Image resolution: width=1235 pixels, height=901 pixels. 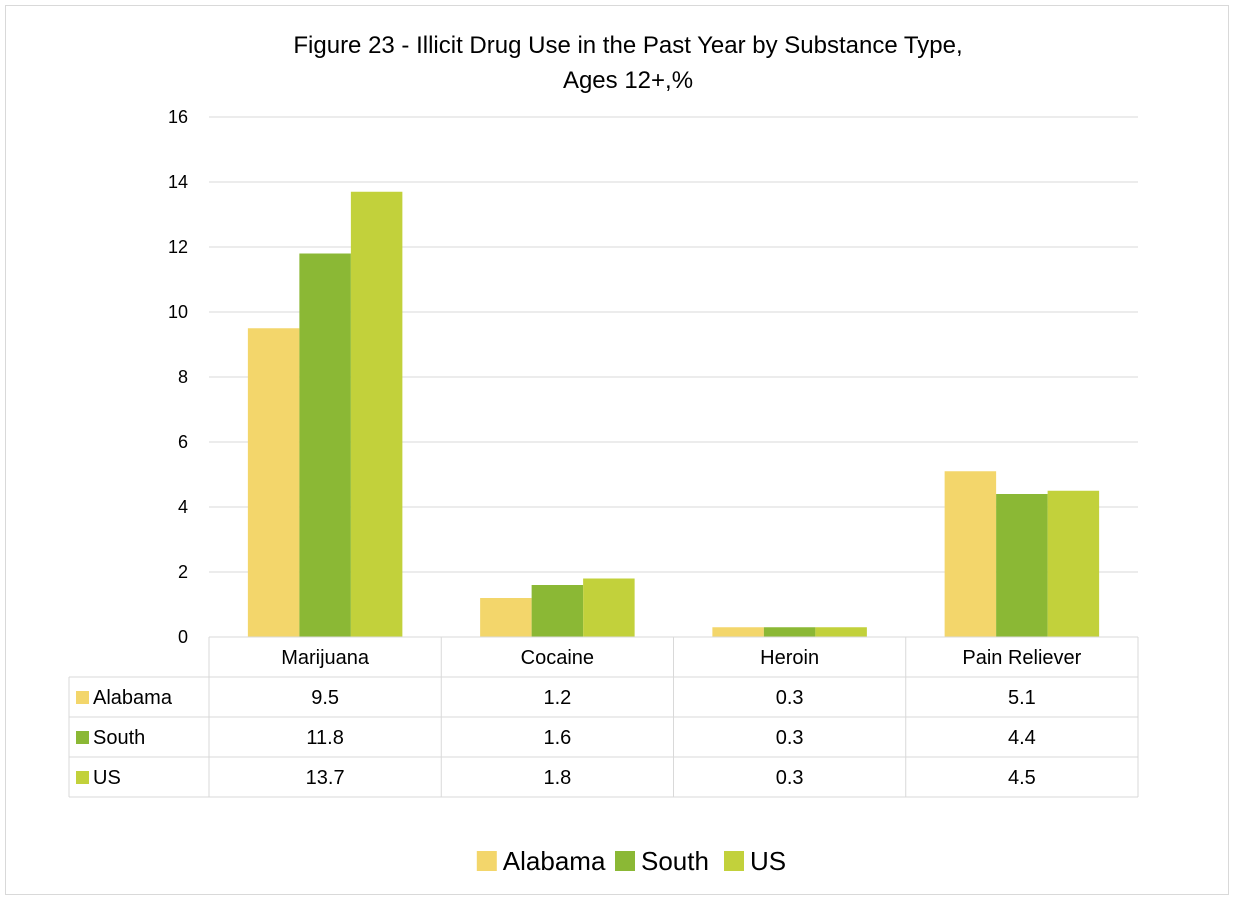 I want to click on x-category-label: Cocaine, so click(x=557, y=658).